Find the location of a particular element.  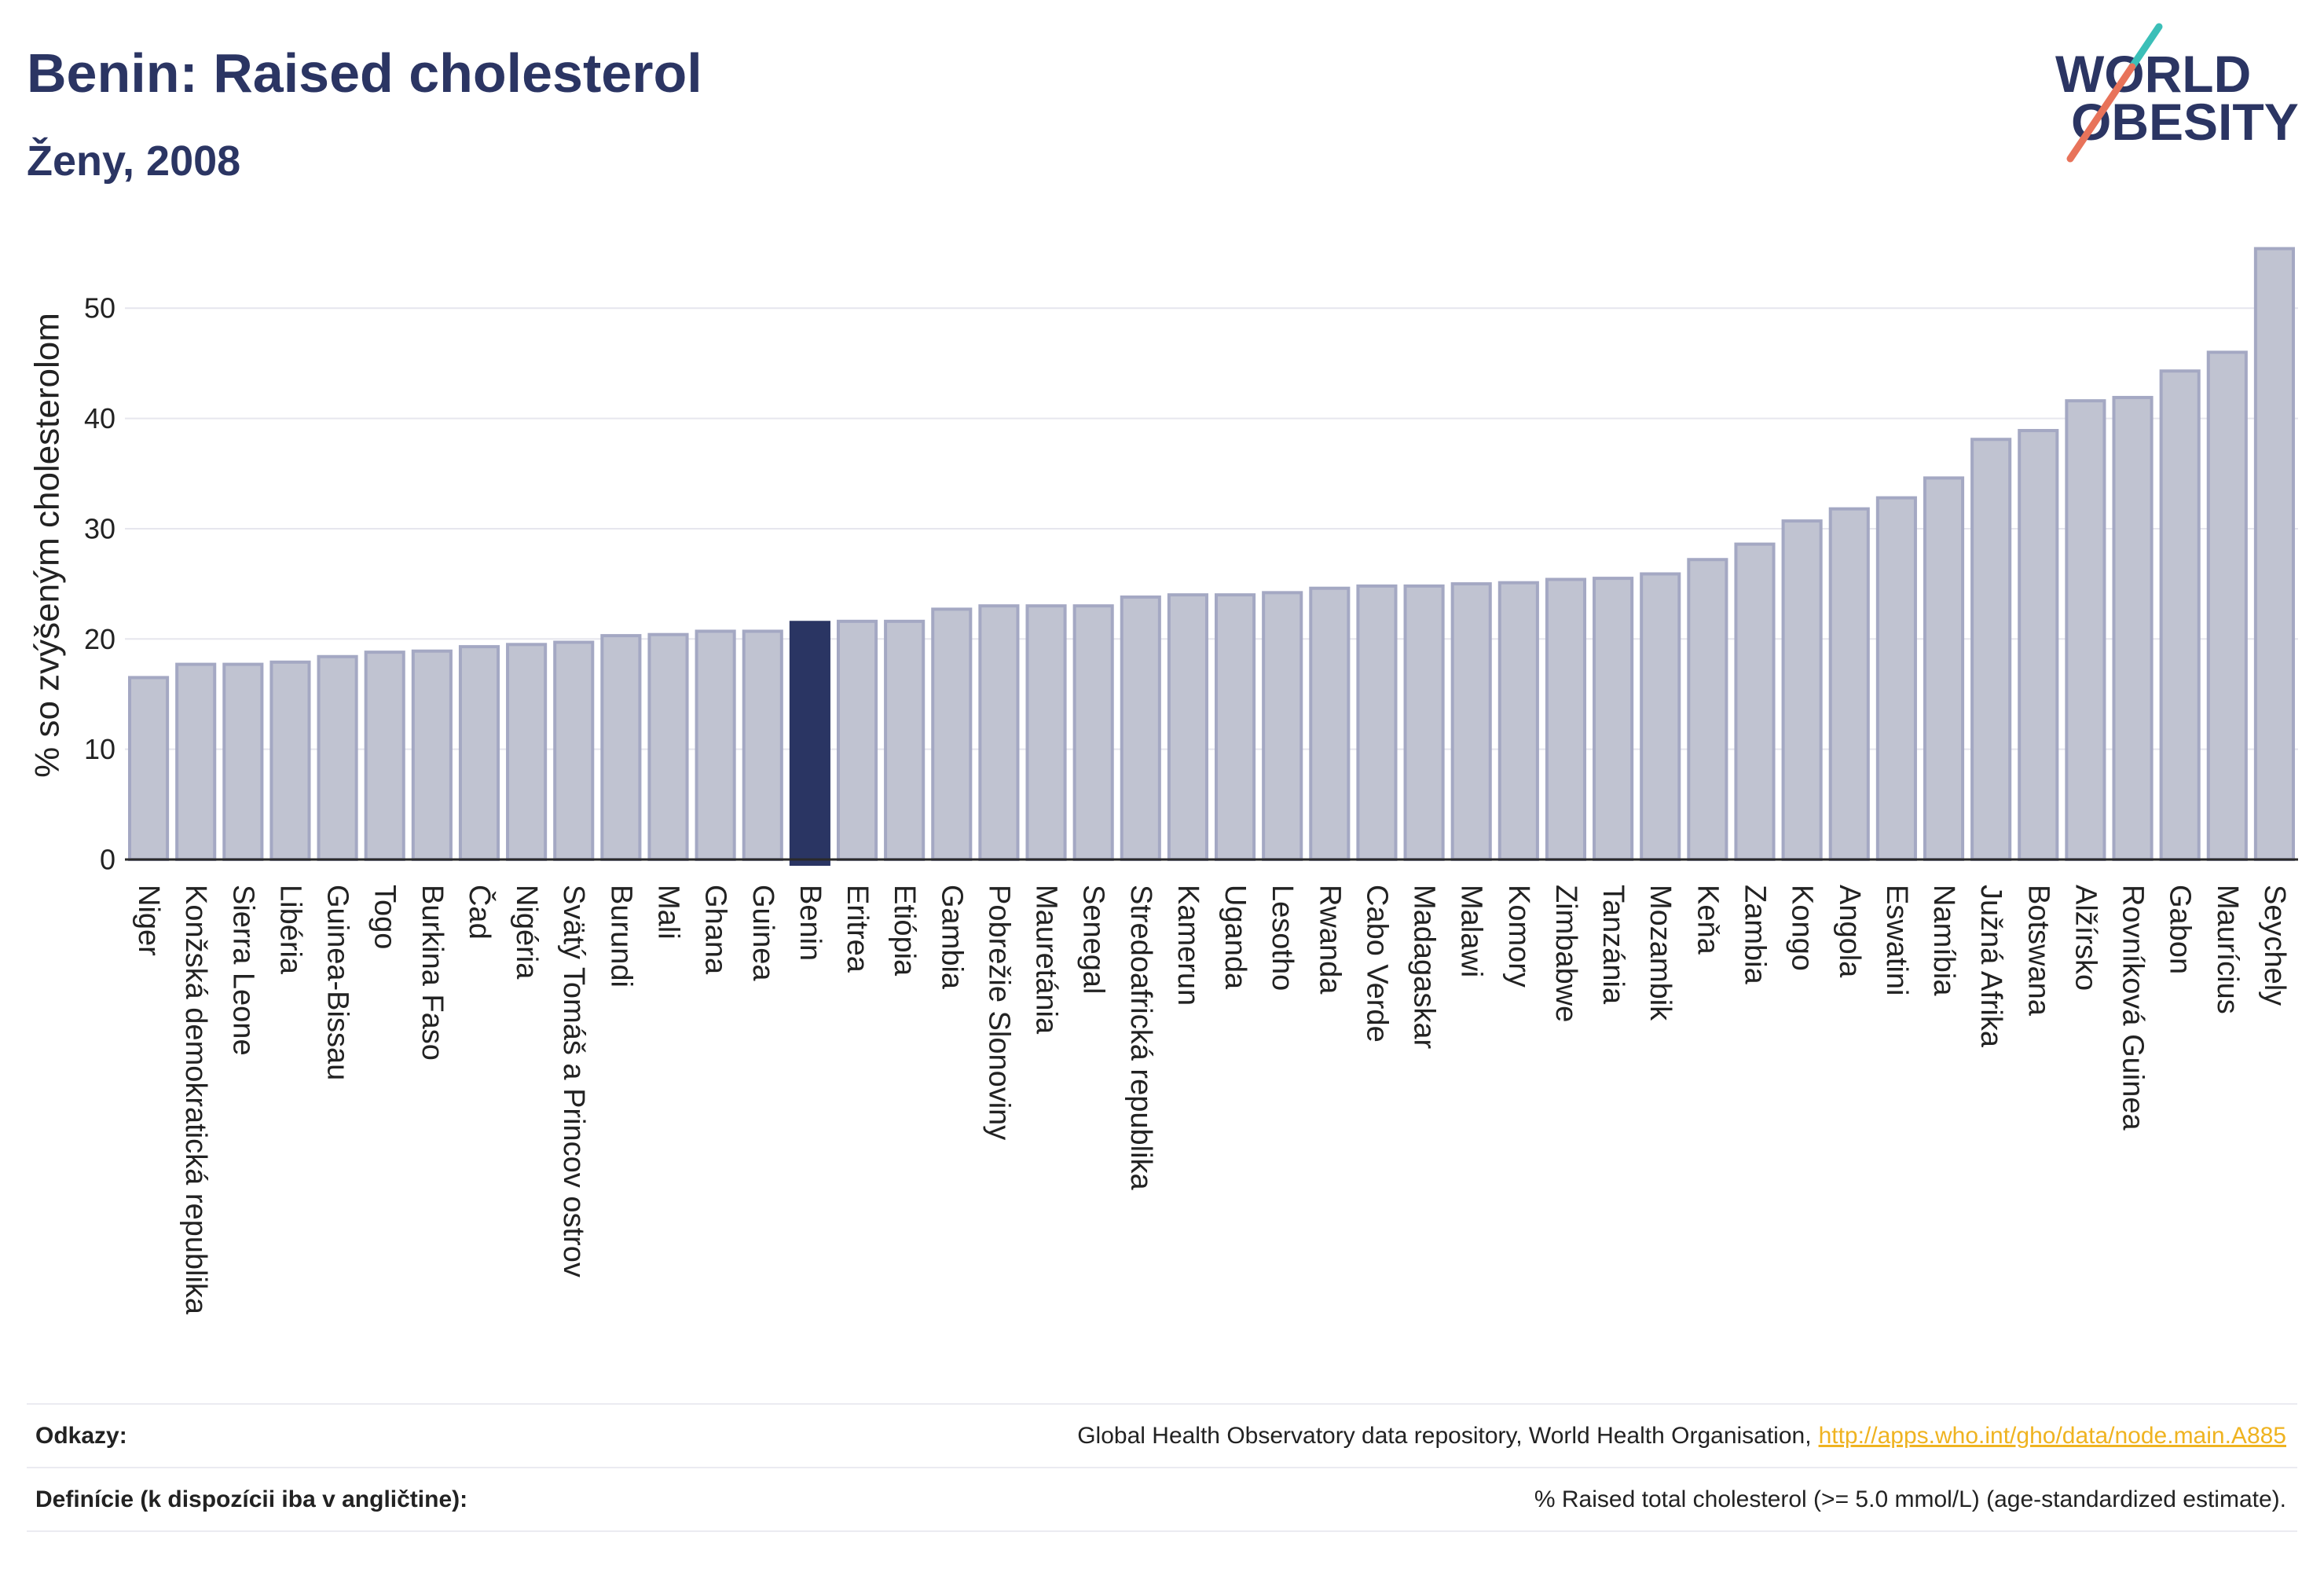

x-tick-label: Komory is located at coordinates (1518, 936).